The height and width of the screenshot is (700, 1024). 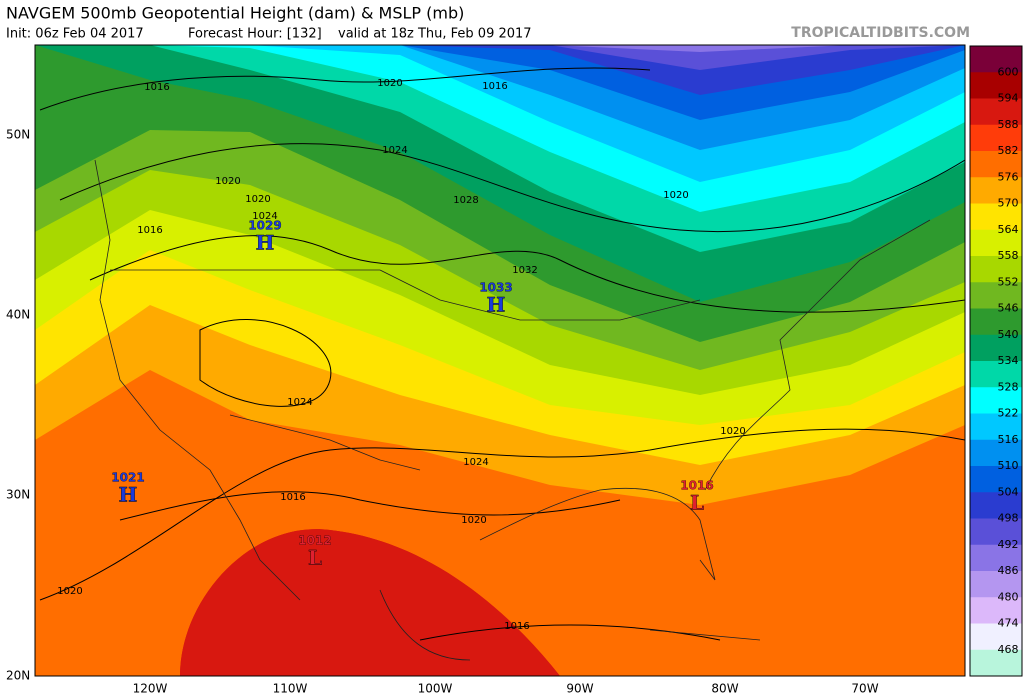 I want to click on latitude-label: 30N, so click(x=18, y=495).